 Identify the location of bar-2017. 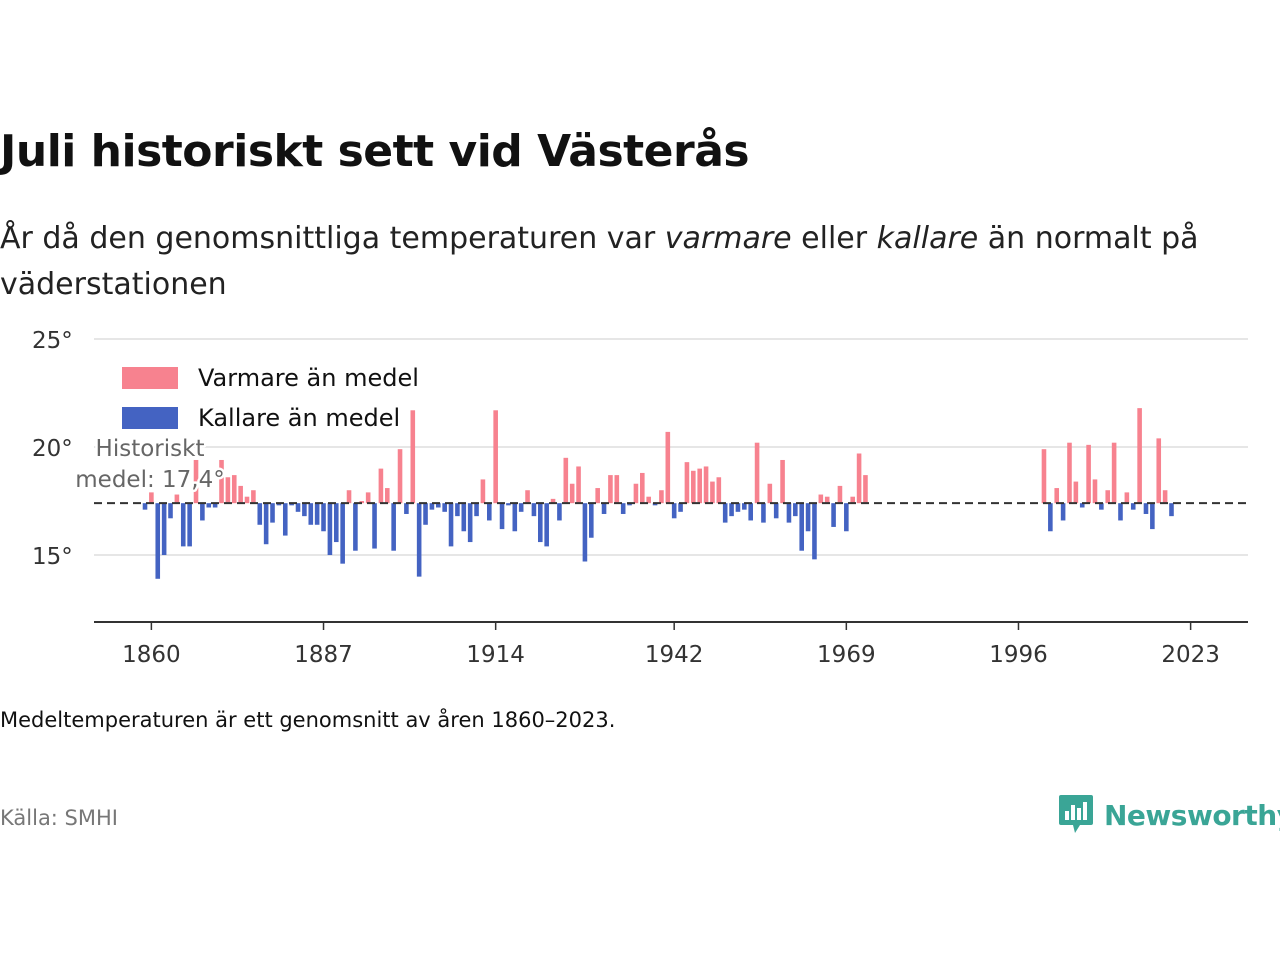
(1152, 516).